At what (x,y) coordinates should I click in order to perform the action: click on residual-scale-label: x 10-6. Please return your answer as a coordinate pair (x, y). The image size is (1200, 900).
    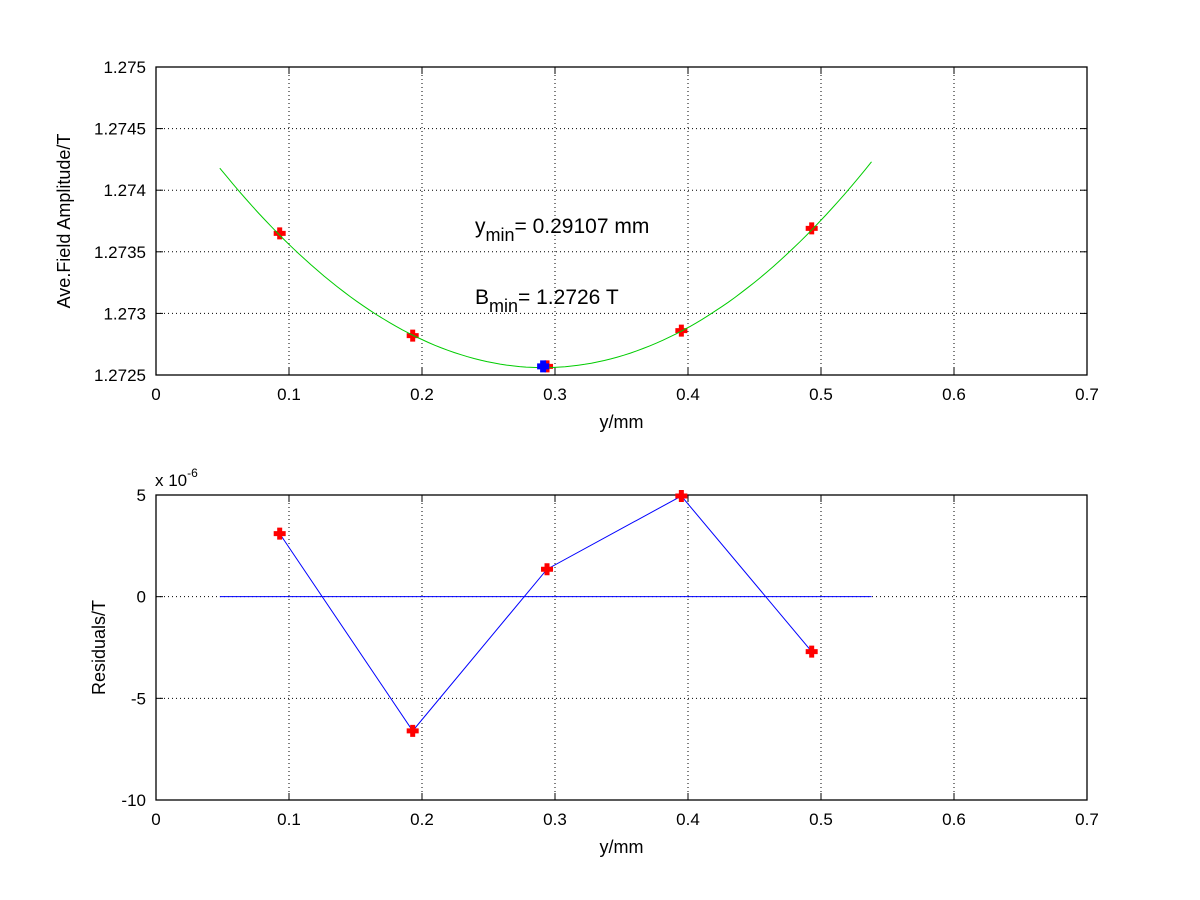
    Looking at the image, I should click on (176, 478).